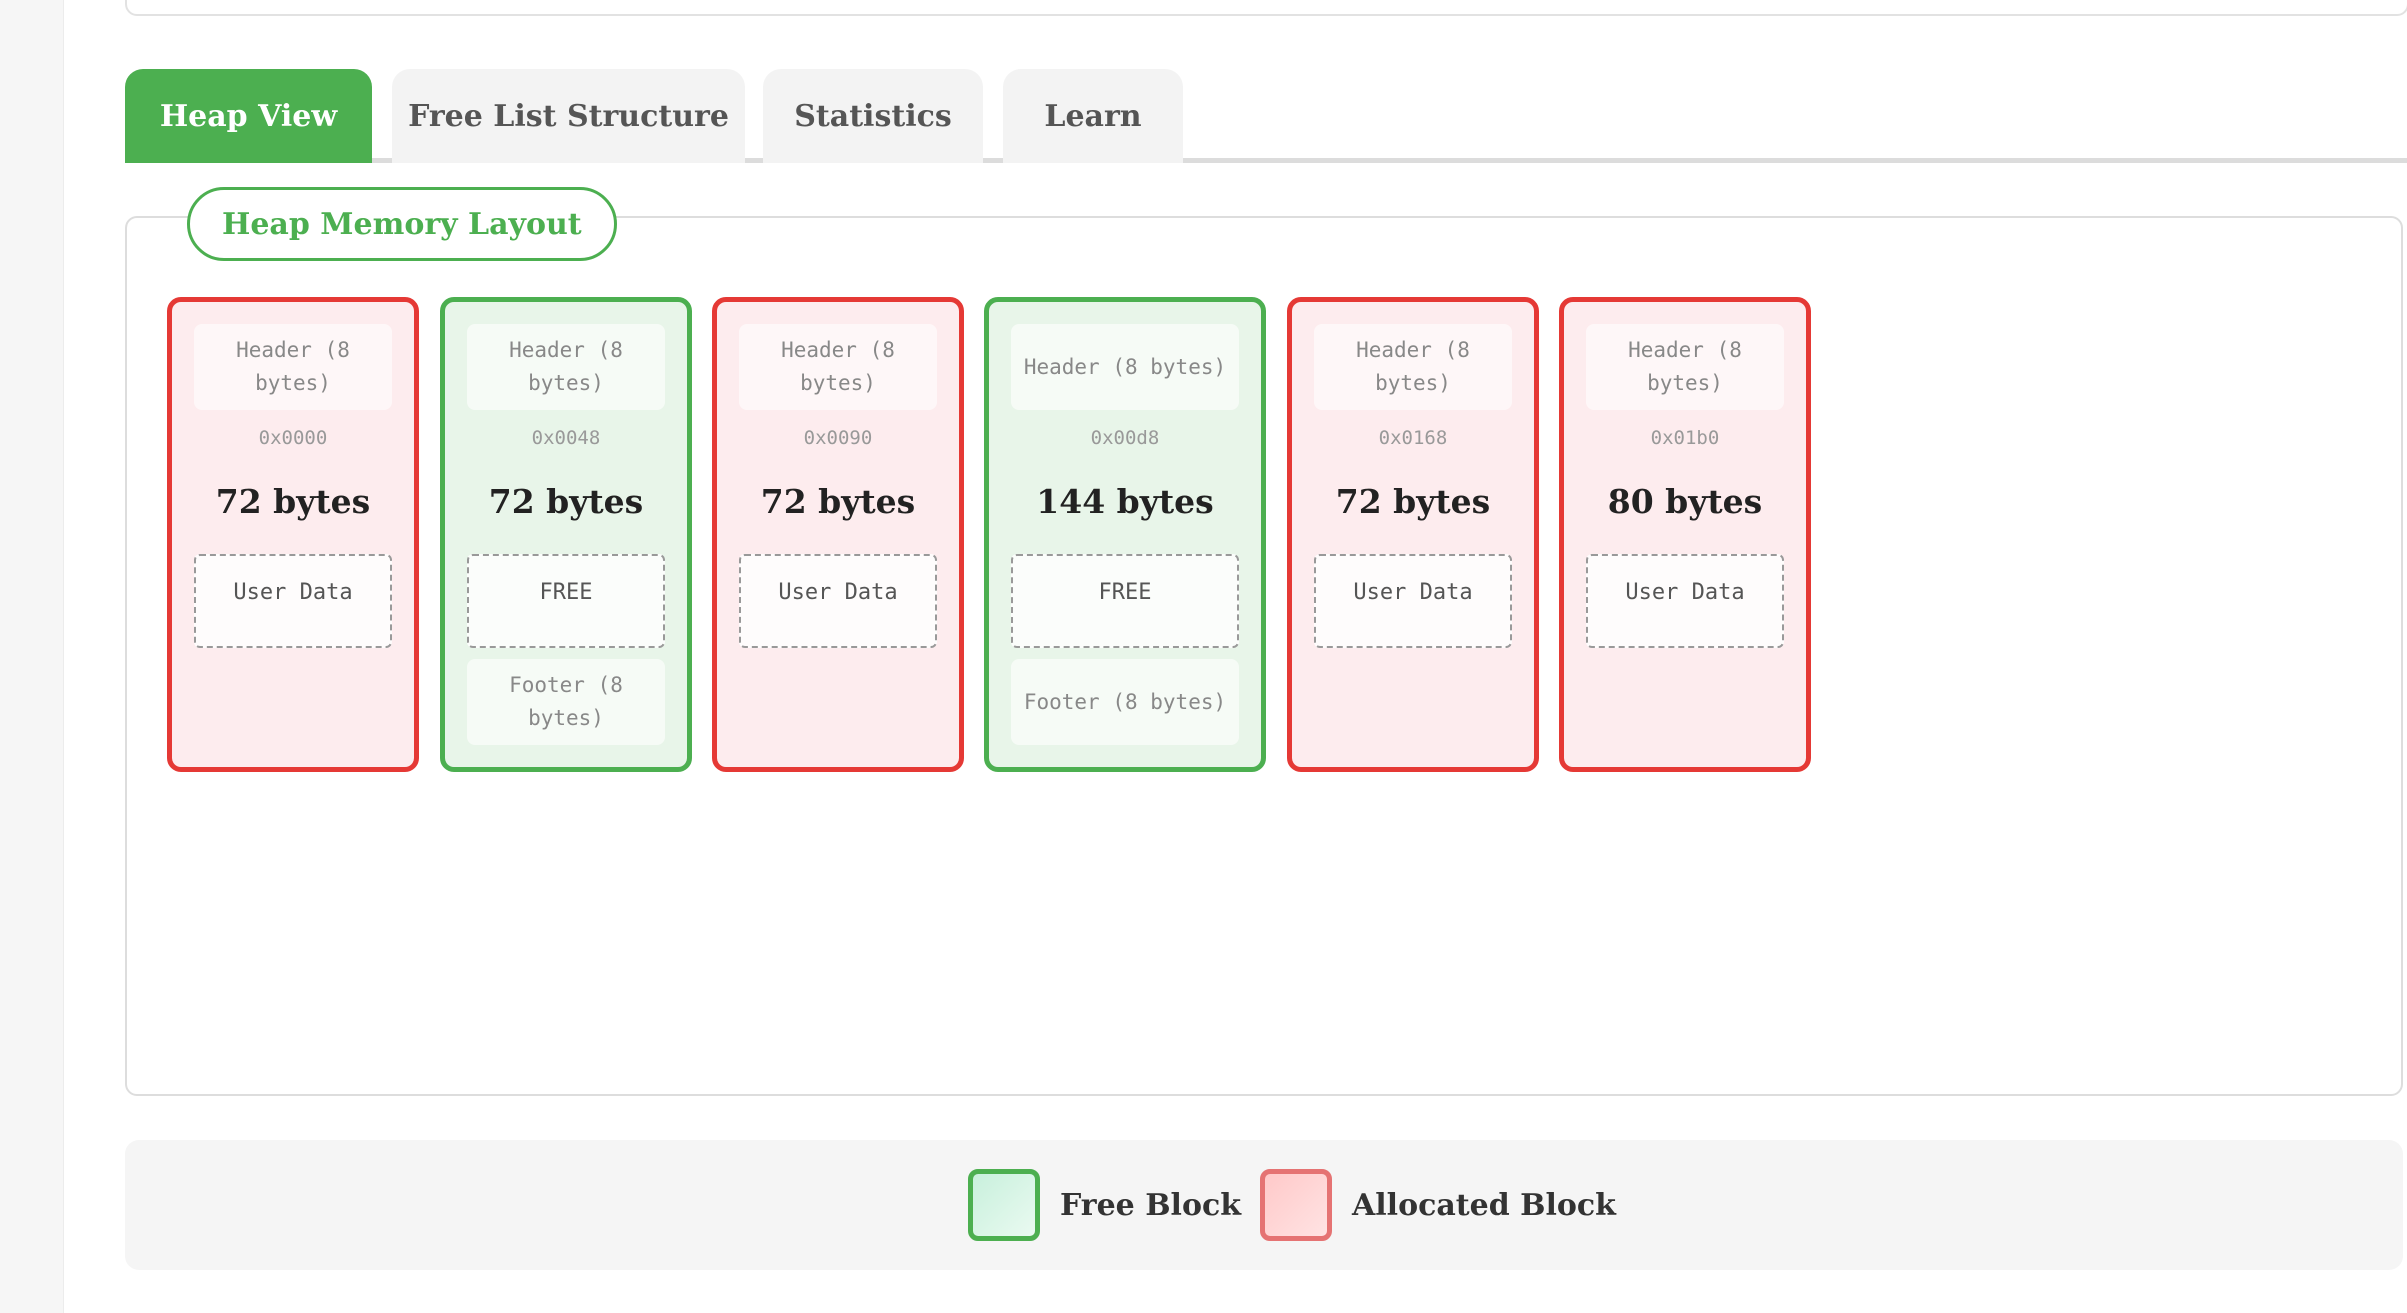 This screenshot has height=1313, width=2407. Describe the element at coordinates (1484, 1205) in the screenshot. I see `legend-allocated-label: Allocated Block` at that location.